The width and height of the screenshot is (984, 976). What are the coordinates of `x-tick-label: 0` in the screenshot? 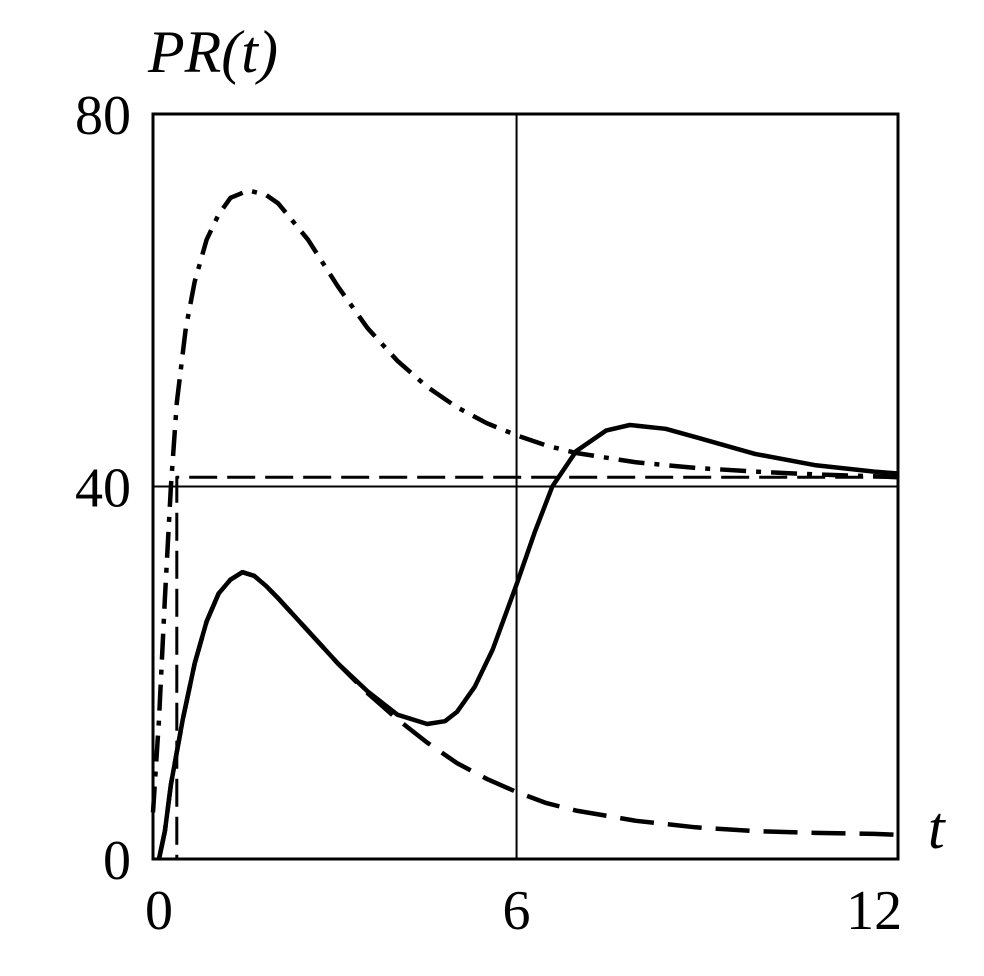 It's located at (159, 911).